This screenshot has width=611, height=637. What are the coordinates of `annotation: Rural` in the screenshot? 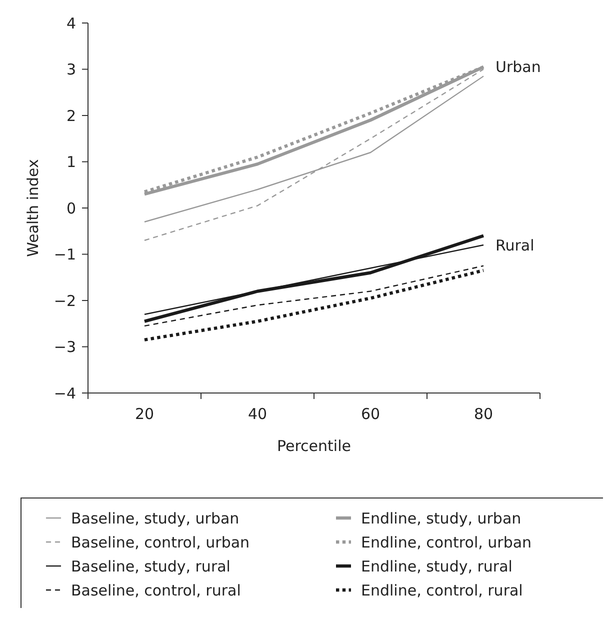 It's located at (515, 245).